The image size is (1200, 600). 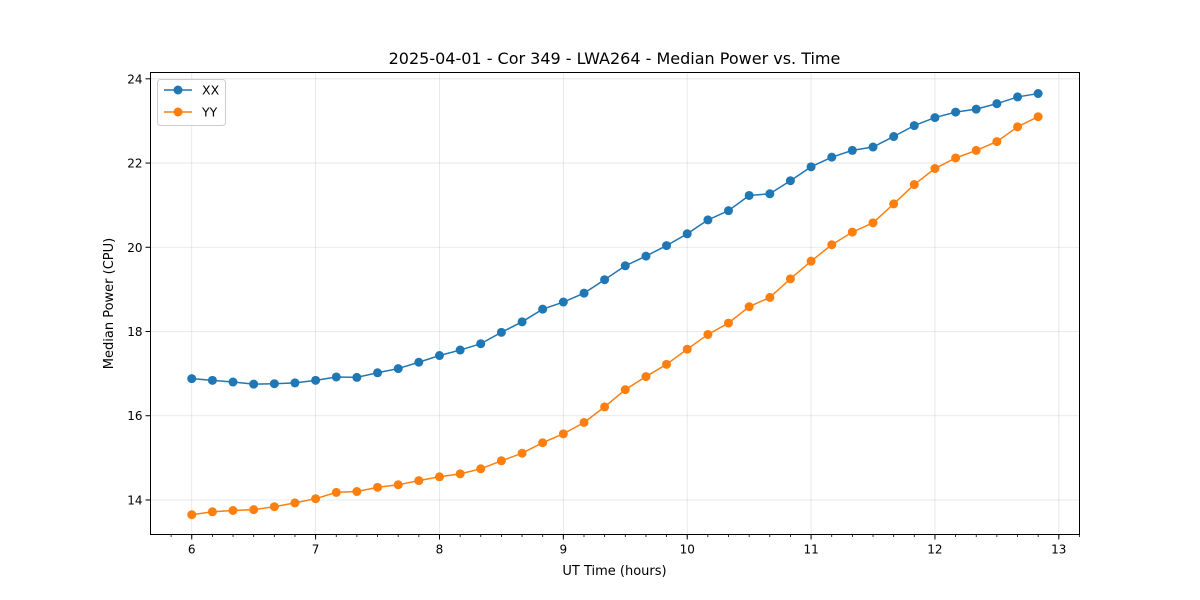 I want to click on y-tick-label: 14, so click(x=134, y=500).